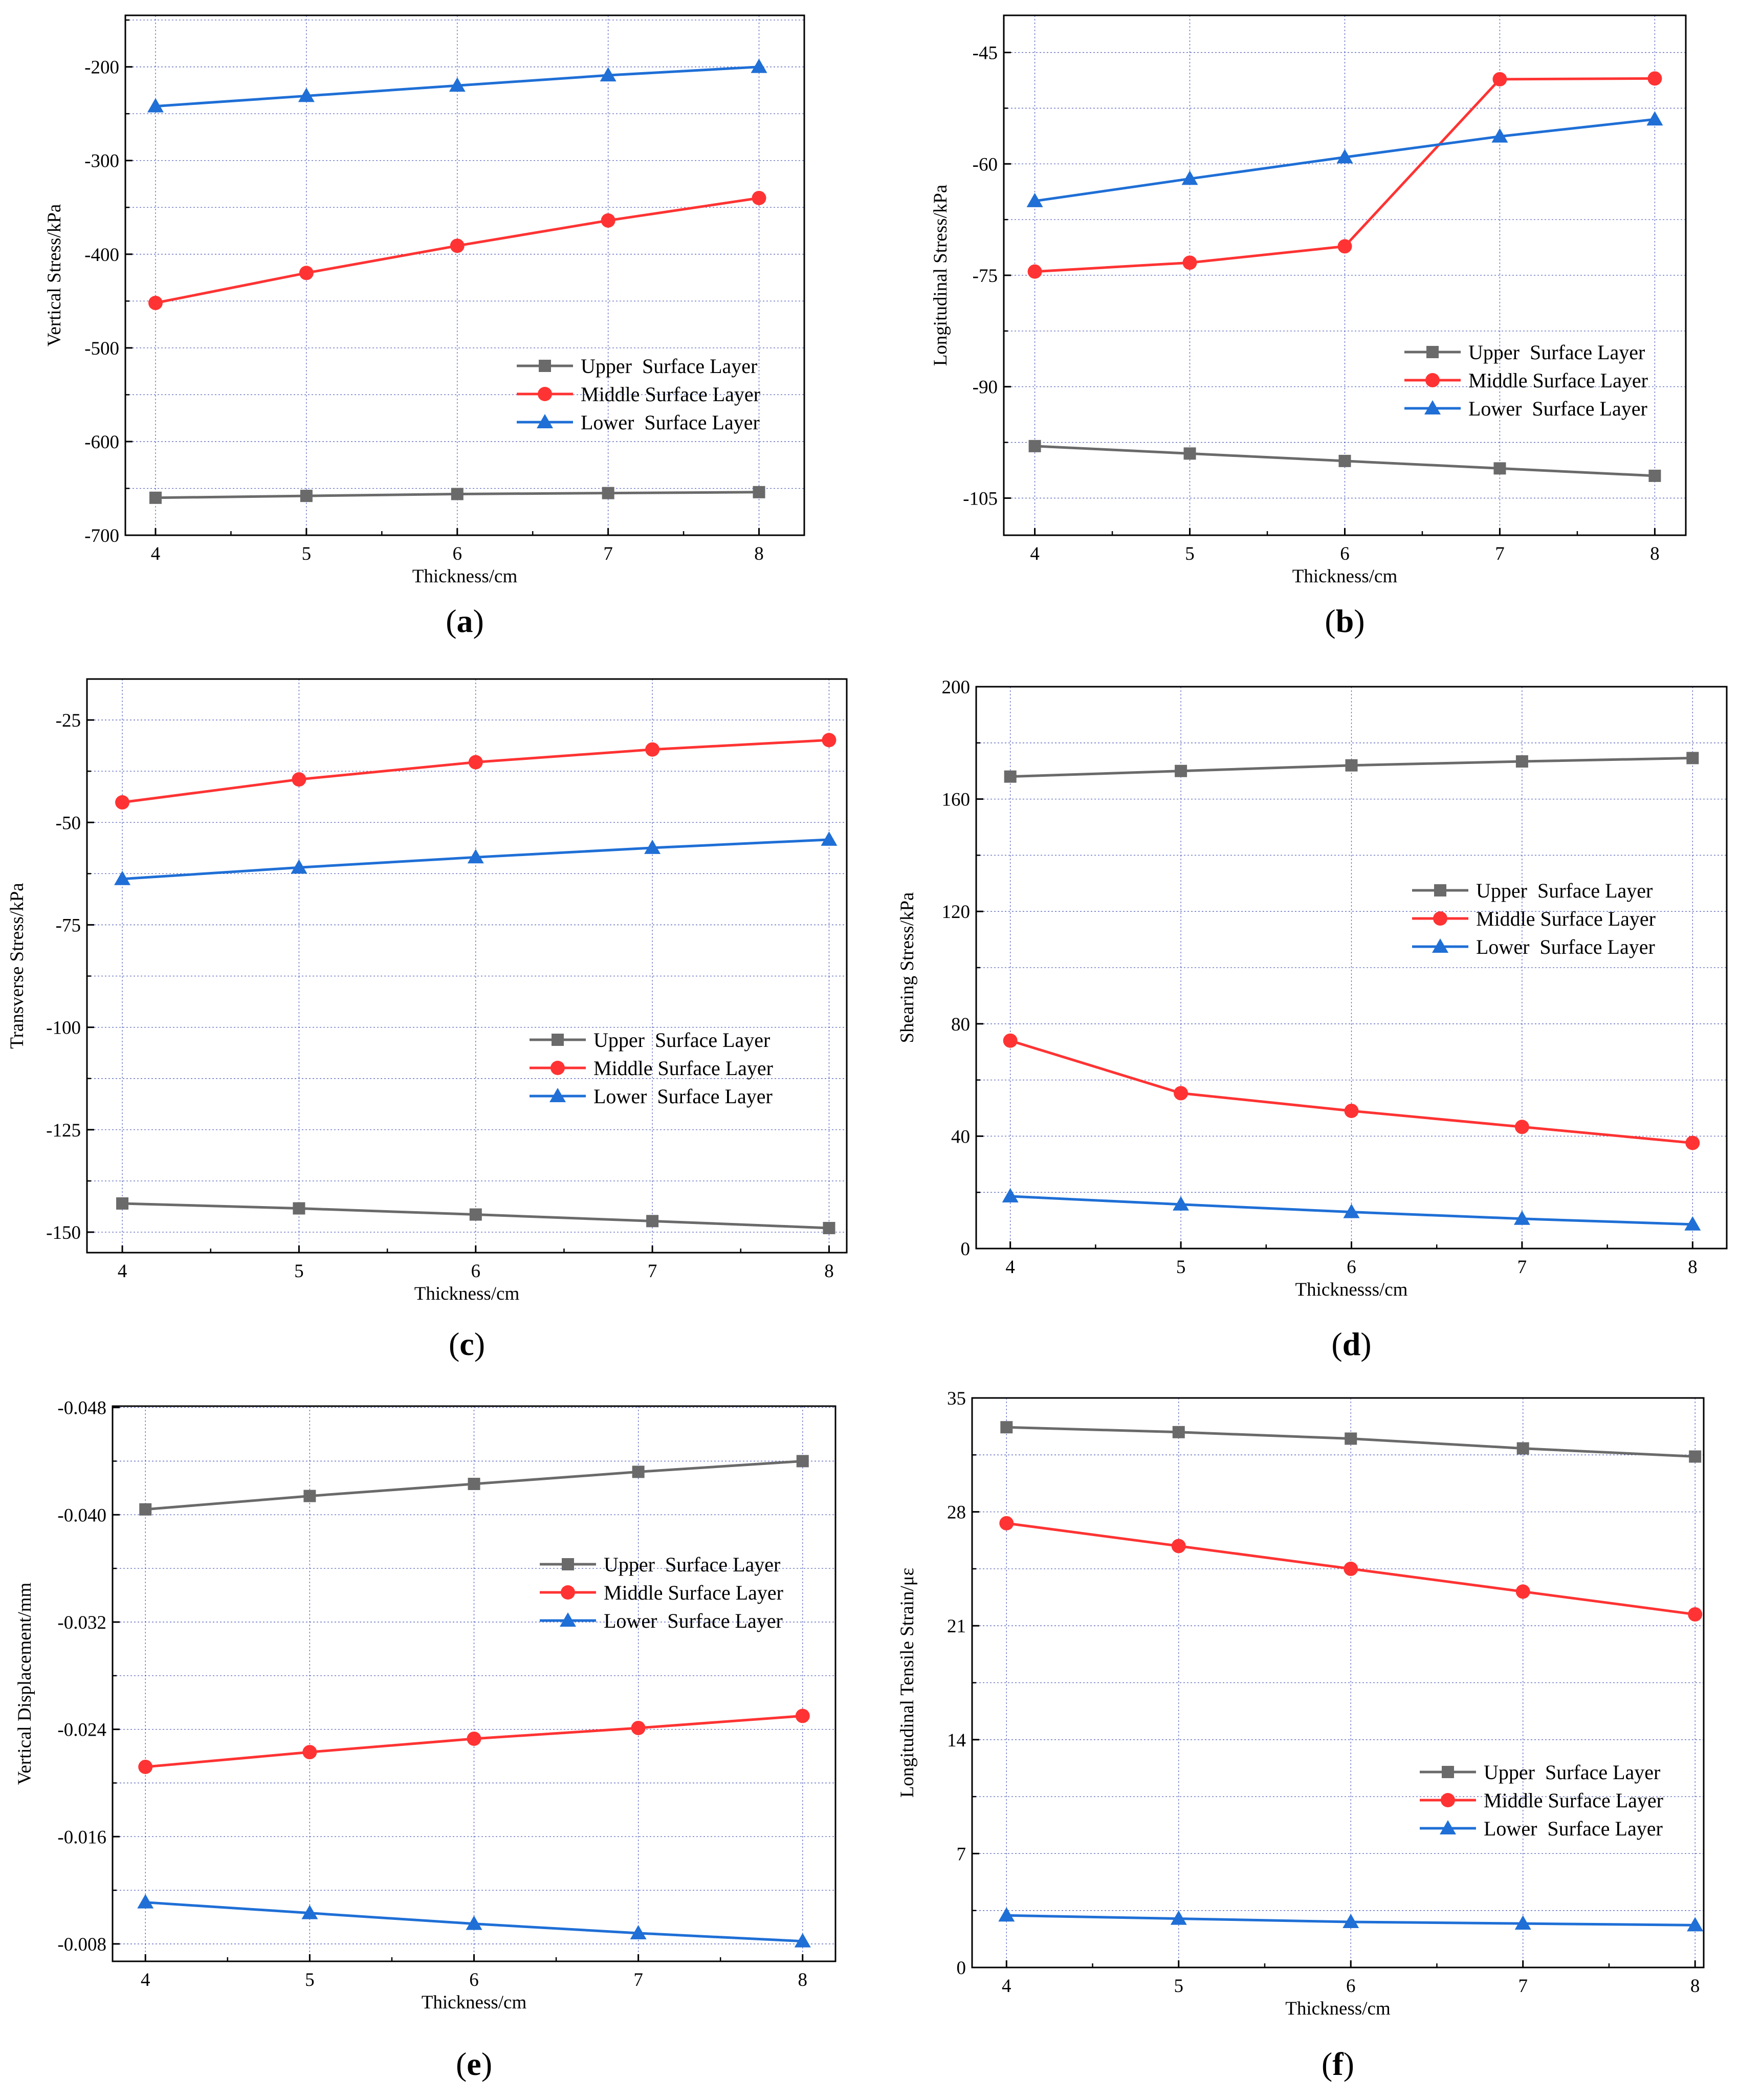  I want to click on y-tick-label: -300, so click(101, 161).